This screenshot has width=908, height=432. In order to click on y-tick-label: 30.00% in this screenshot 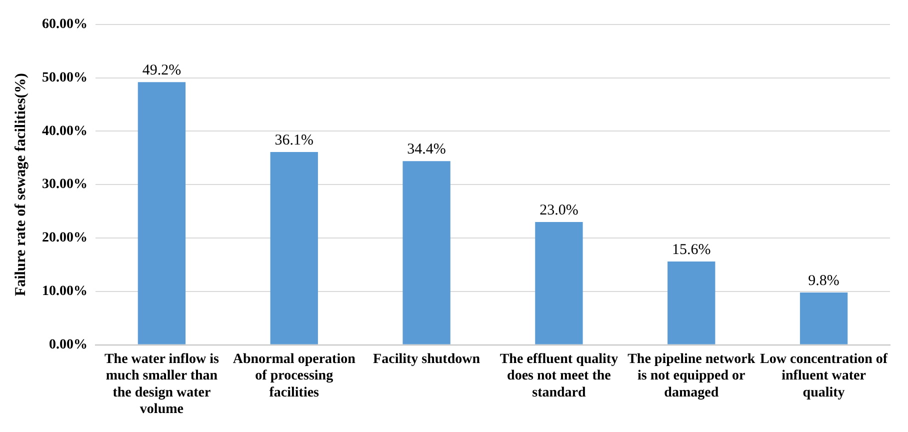, I will do `click(65, 184)`.